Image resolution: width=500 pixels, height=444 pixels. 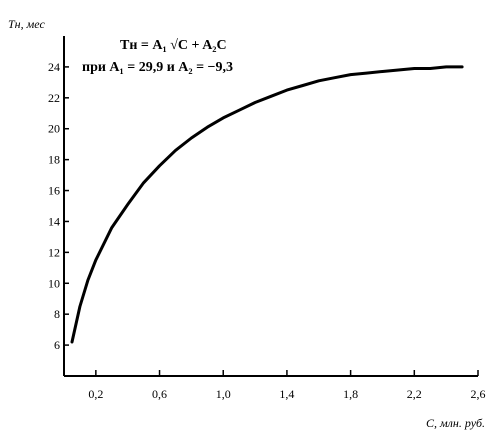 What do you see at coordinates (54, 283) in the screenshot?
I see `y-tick-label: 10` at bounding box center [54, 283].